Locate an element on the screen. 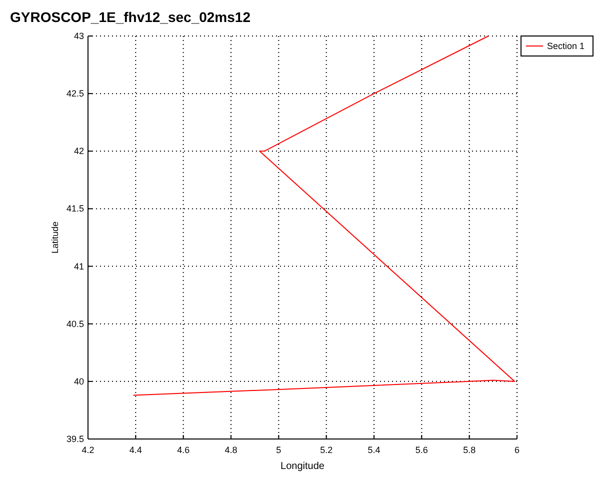 The image size is (596, 493). x-tick-label: 4.8 is located at coordinates (231, 450).